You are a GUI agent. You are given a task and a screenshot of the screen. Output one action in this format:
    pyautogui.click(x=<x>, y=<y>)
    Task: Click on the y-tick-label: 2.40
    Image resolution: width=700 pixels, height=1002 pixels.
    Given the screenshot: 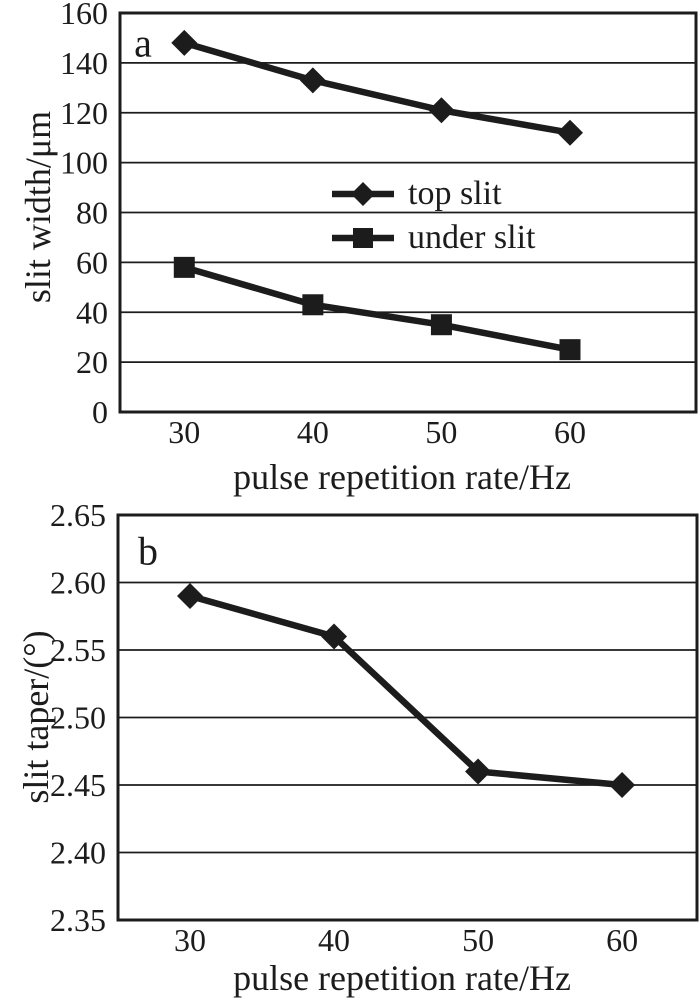 What is the action you would take?
    pyautogui.click(x=78, y=853)
    